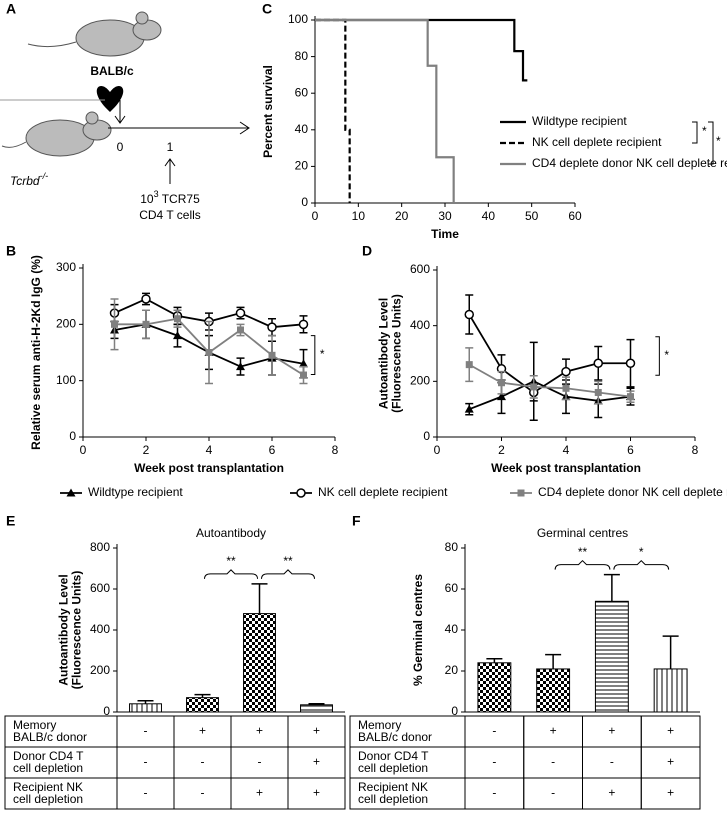 This screenshot has width=727, height=829. Describe the element at coordinates (445, 234) in the screenshot. I see `x-axis-label: Time` at that location.